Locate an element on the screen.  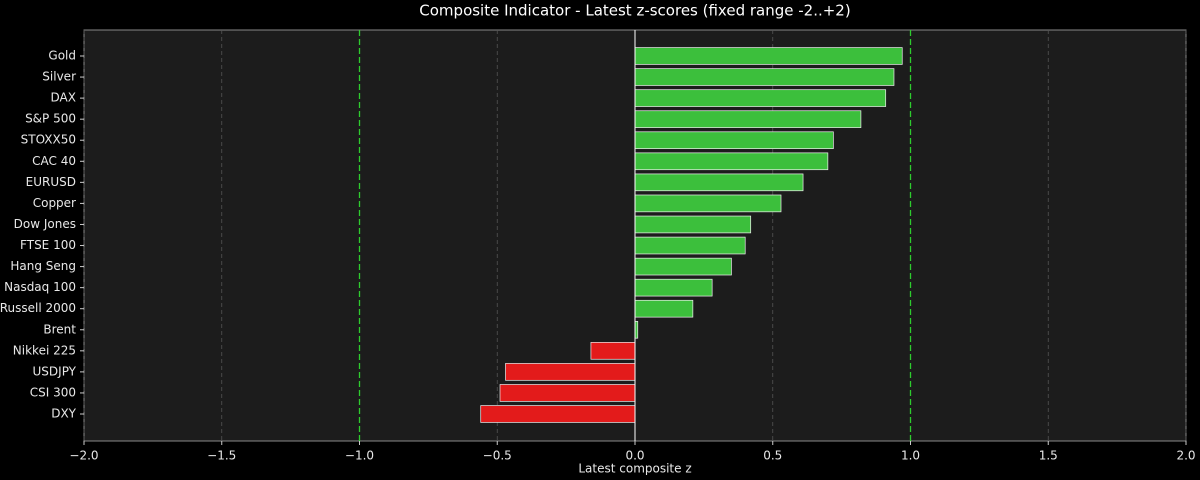
y-tick-label: Gold is located at coordinates (62, 56).